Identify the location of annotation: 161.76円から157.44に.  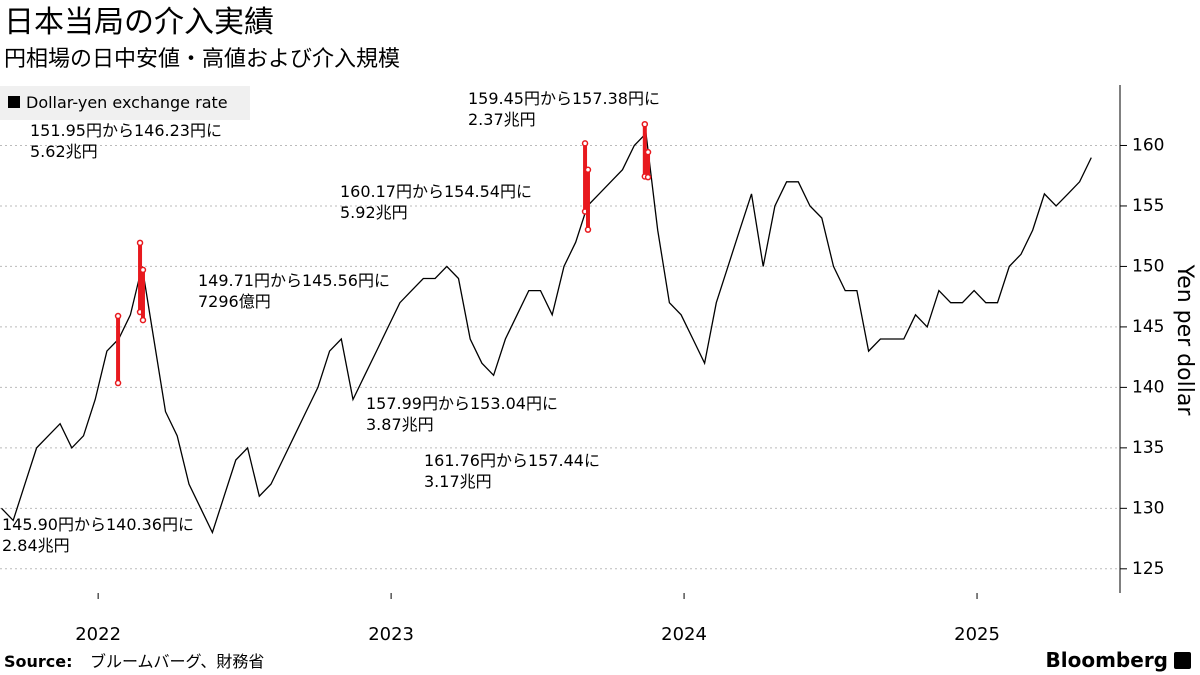
(512, 460).